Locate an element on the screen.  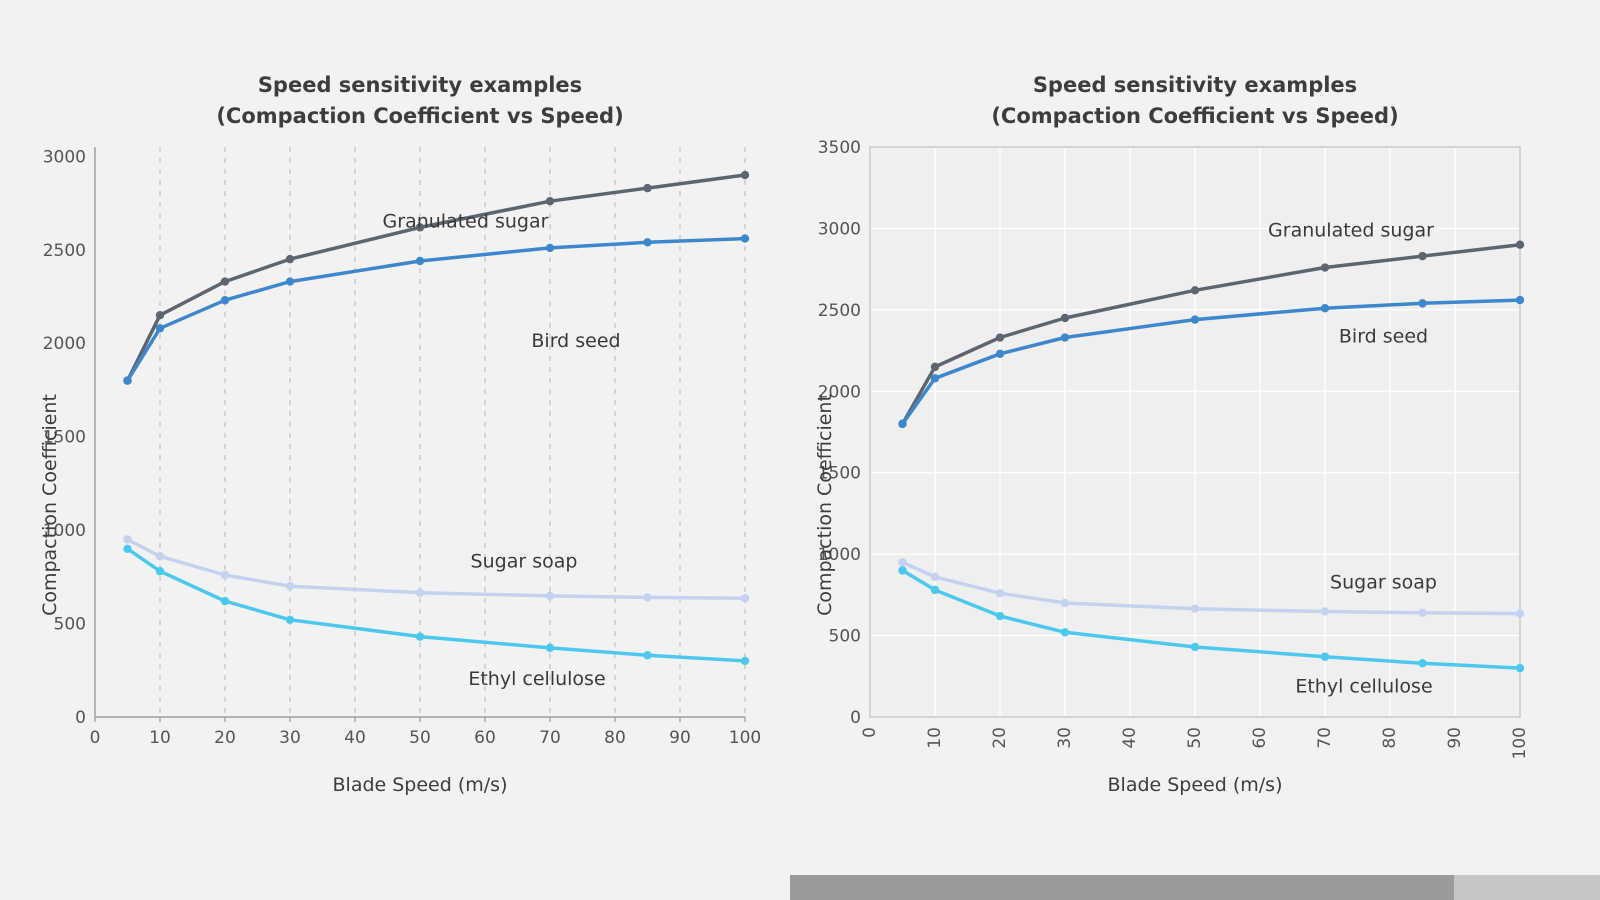
series-label-granulated-sugar: Granulated sugar is located at coordinates (466, 221).